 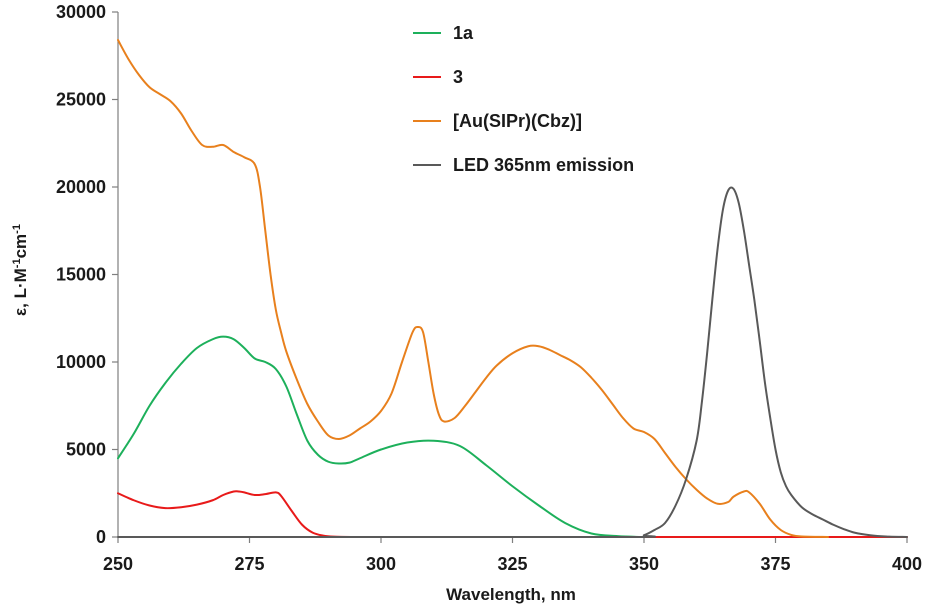 What do you see at coordinates (81, 275) in the screenshot?
I see `y-tick-label: 15000` at bounding box center [81, 275].